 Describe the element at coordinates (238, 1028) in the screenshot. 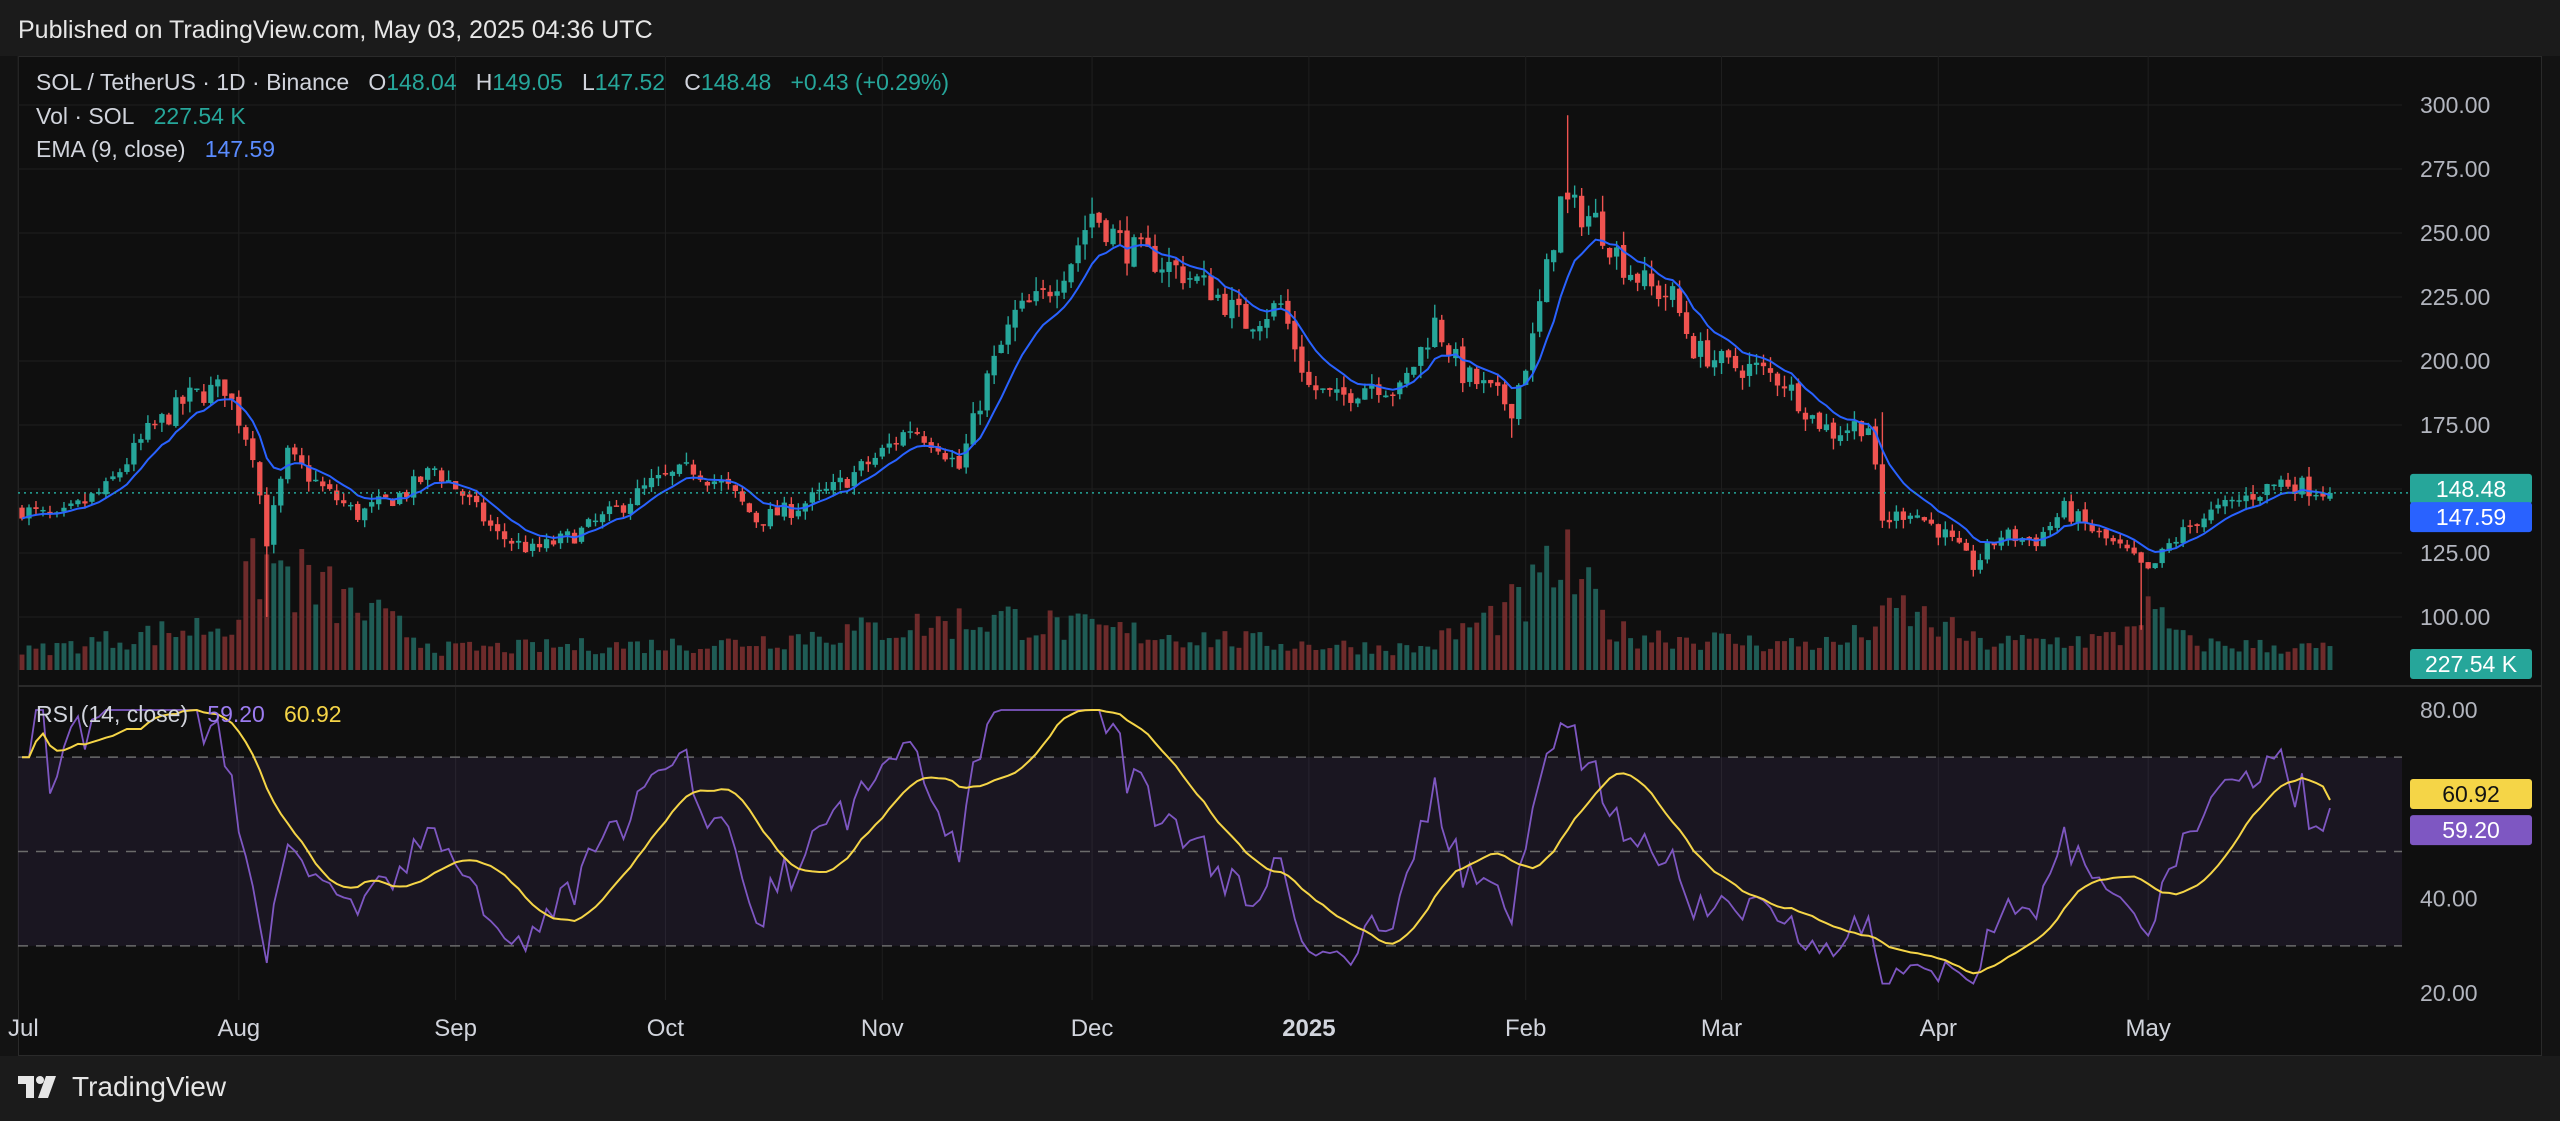

I see `time-axis-tick: Aug` at that location.